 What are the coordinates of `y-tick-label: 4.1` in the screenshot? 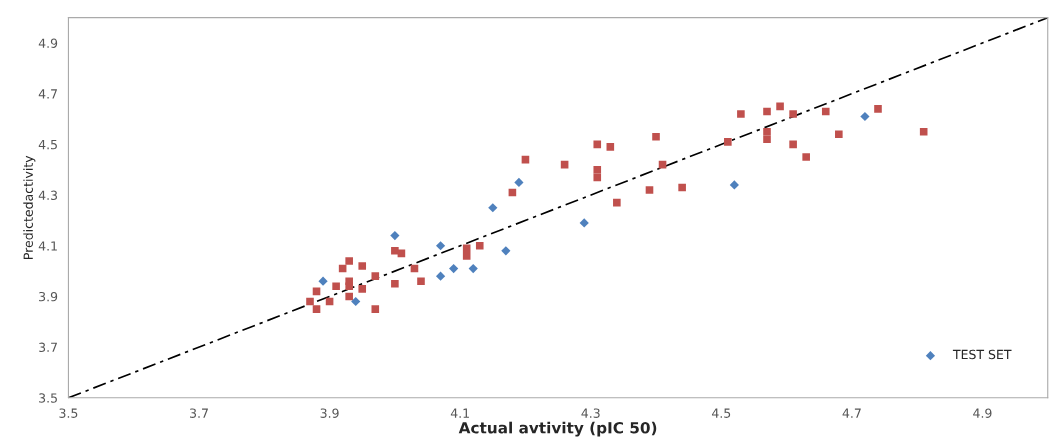 It's located at (47, 246).